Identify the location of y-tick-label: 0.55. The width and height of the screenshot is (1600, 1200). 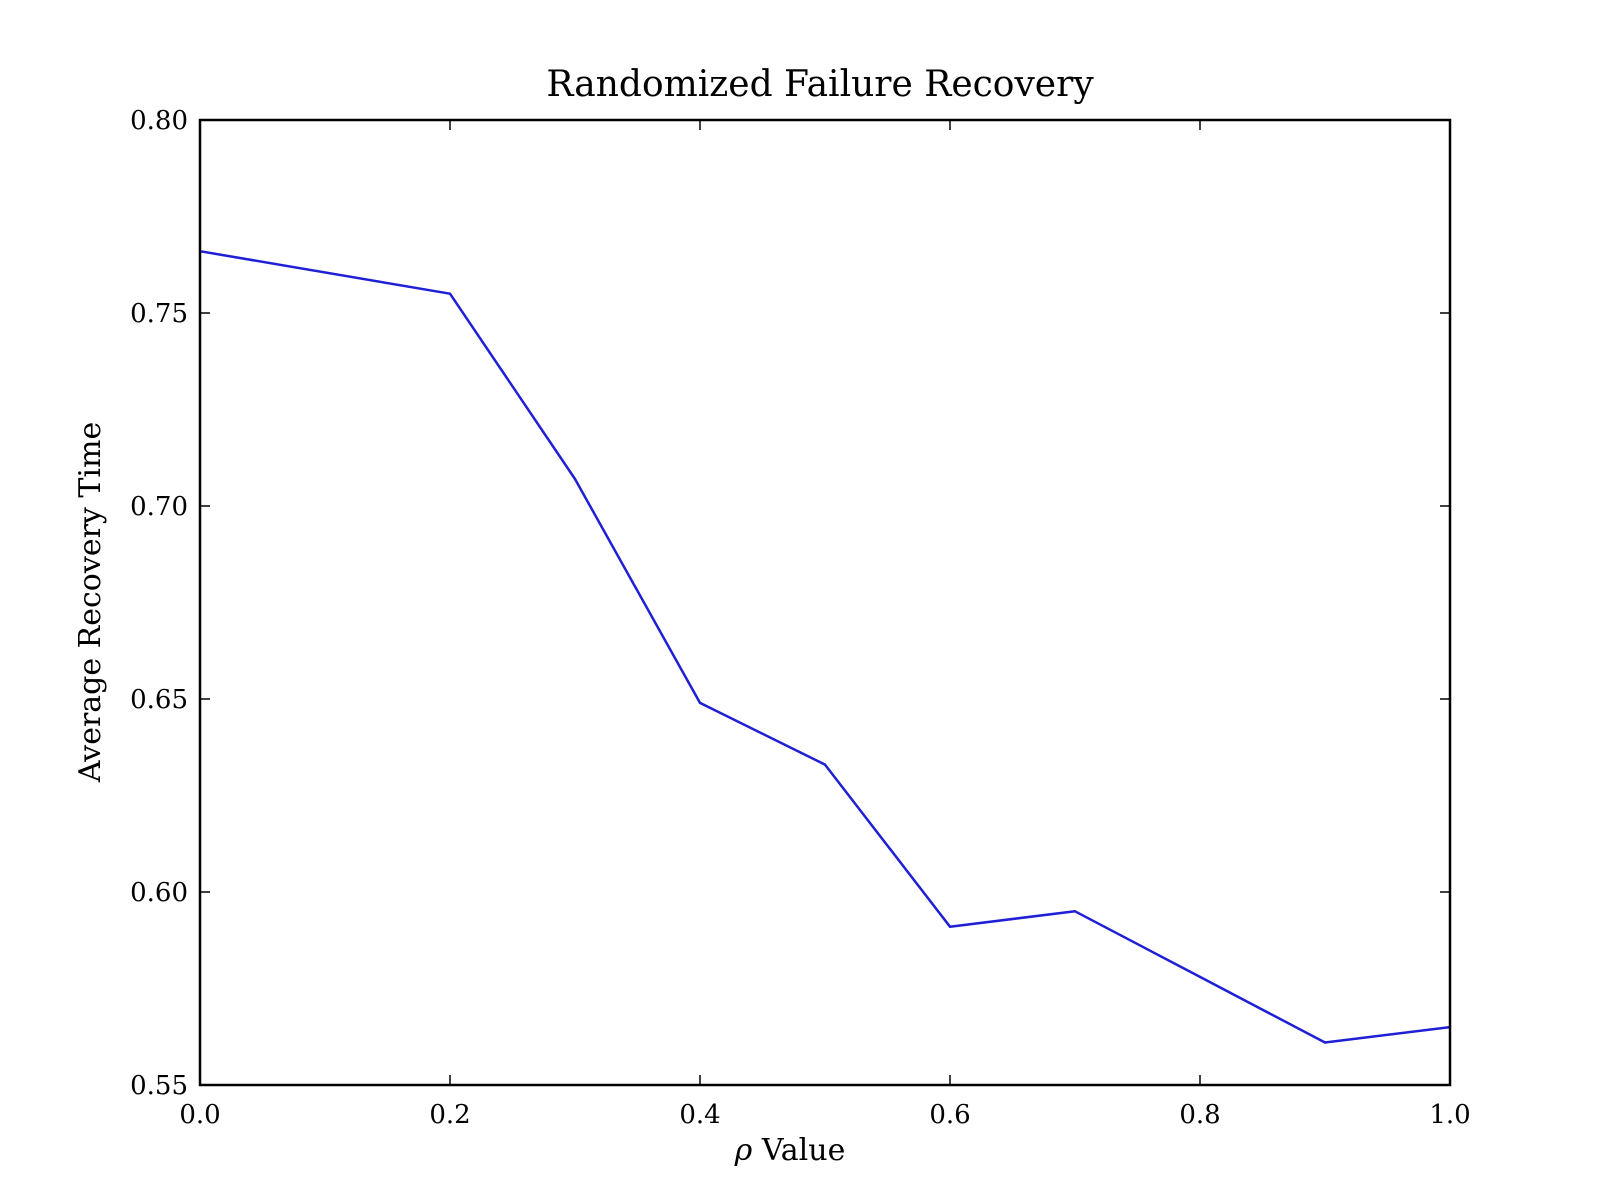
(159, 1086).